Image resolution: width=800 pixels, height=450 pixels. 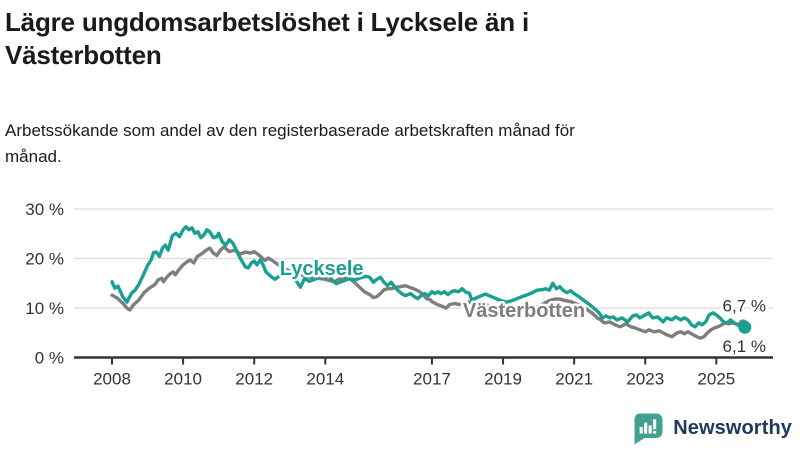 What do you see at coordinates (112, 379) in the screenshot?
I see `x-axis-tick-label: 2008` at bounding box center [112, 379].